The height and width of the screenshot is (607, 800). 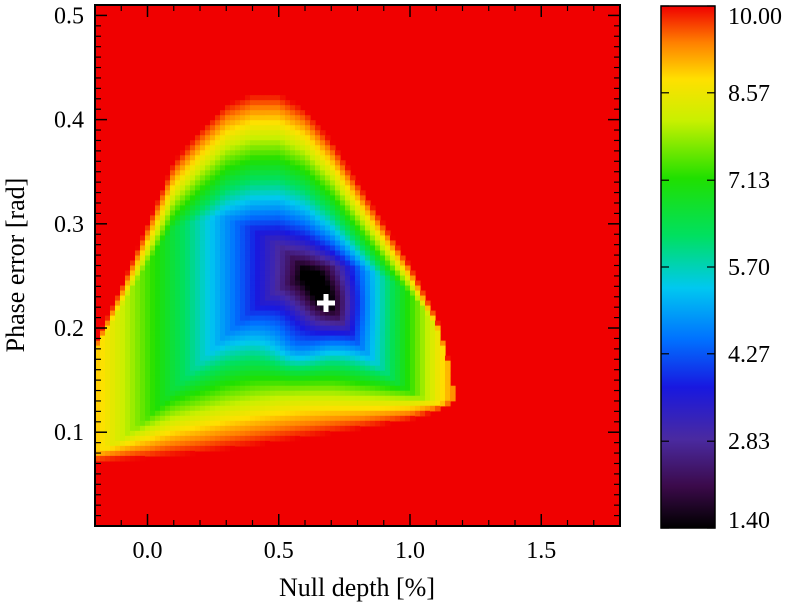 I want to click on colorbar-tick-label: 2.83, so click(x=749, y=442).